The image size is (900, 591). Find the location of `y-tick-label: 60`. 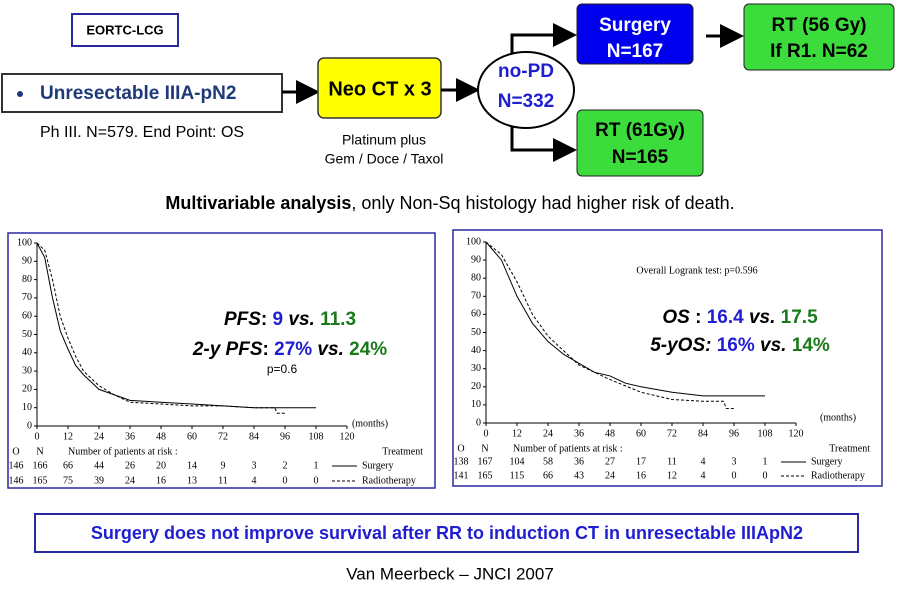

y-tick-label: 60 is located at coordinates (27, 315).